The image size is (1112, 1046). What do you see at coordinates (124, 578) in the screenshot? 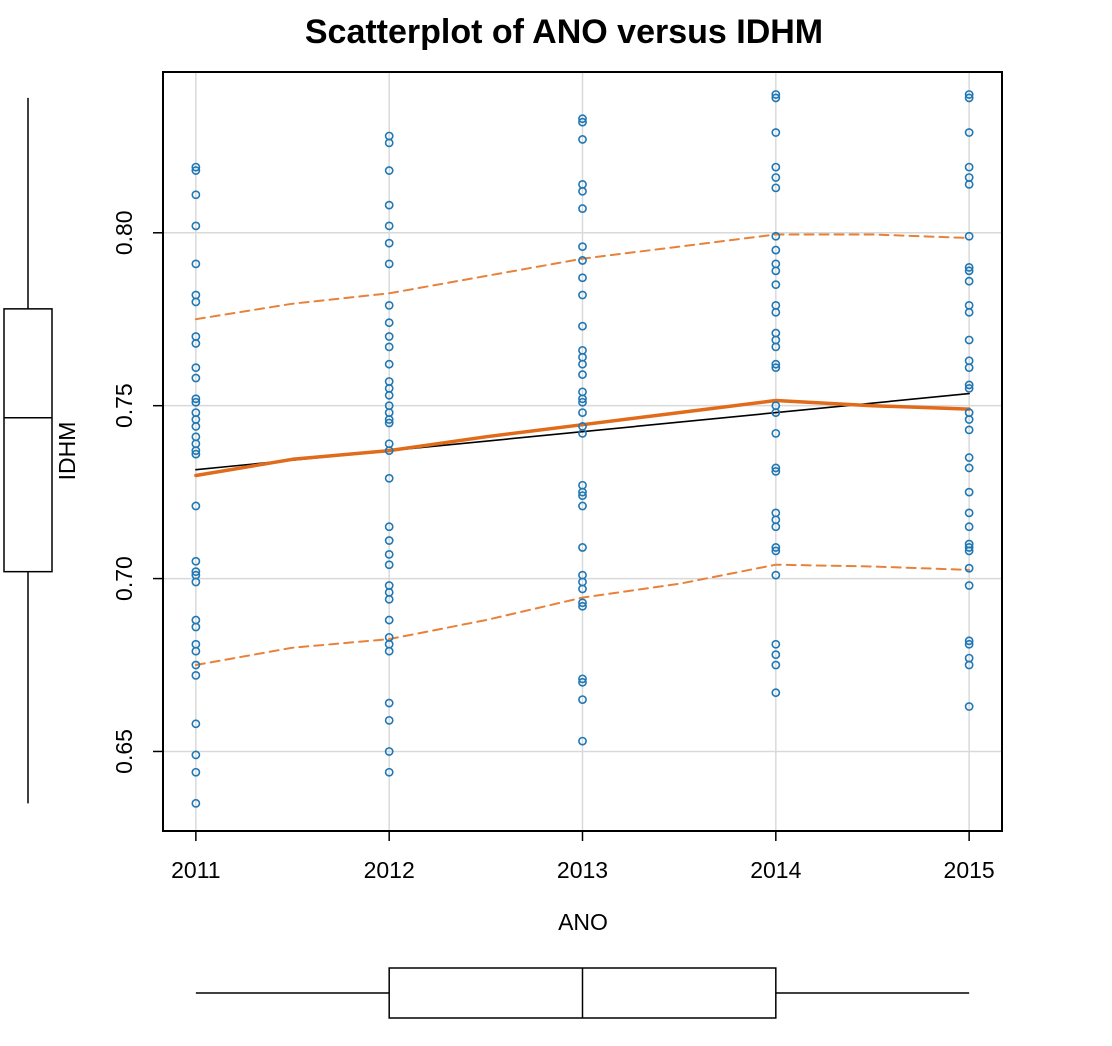
I see `y-tick-label-1: 0.70` at bounding box center [124, 578].